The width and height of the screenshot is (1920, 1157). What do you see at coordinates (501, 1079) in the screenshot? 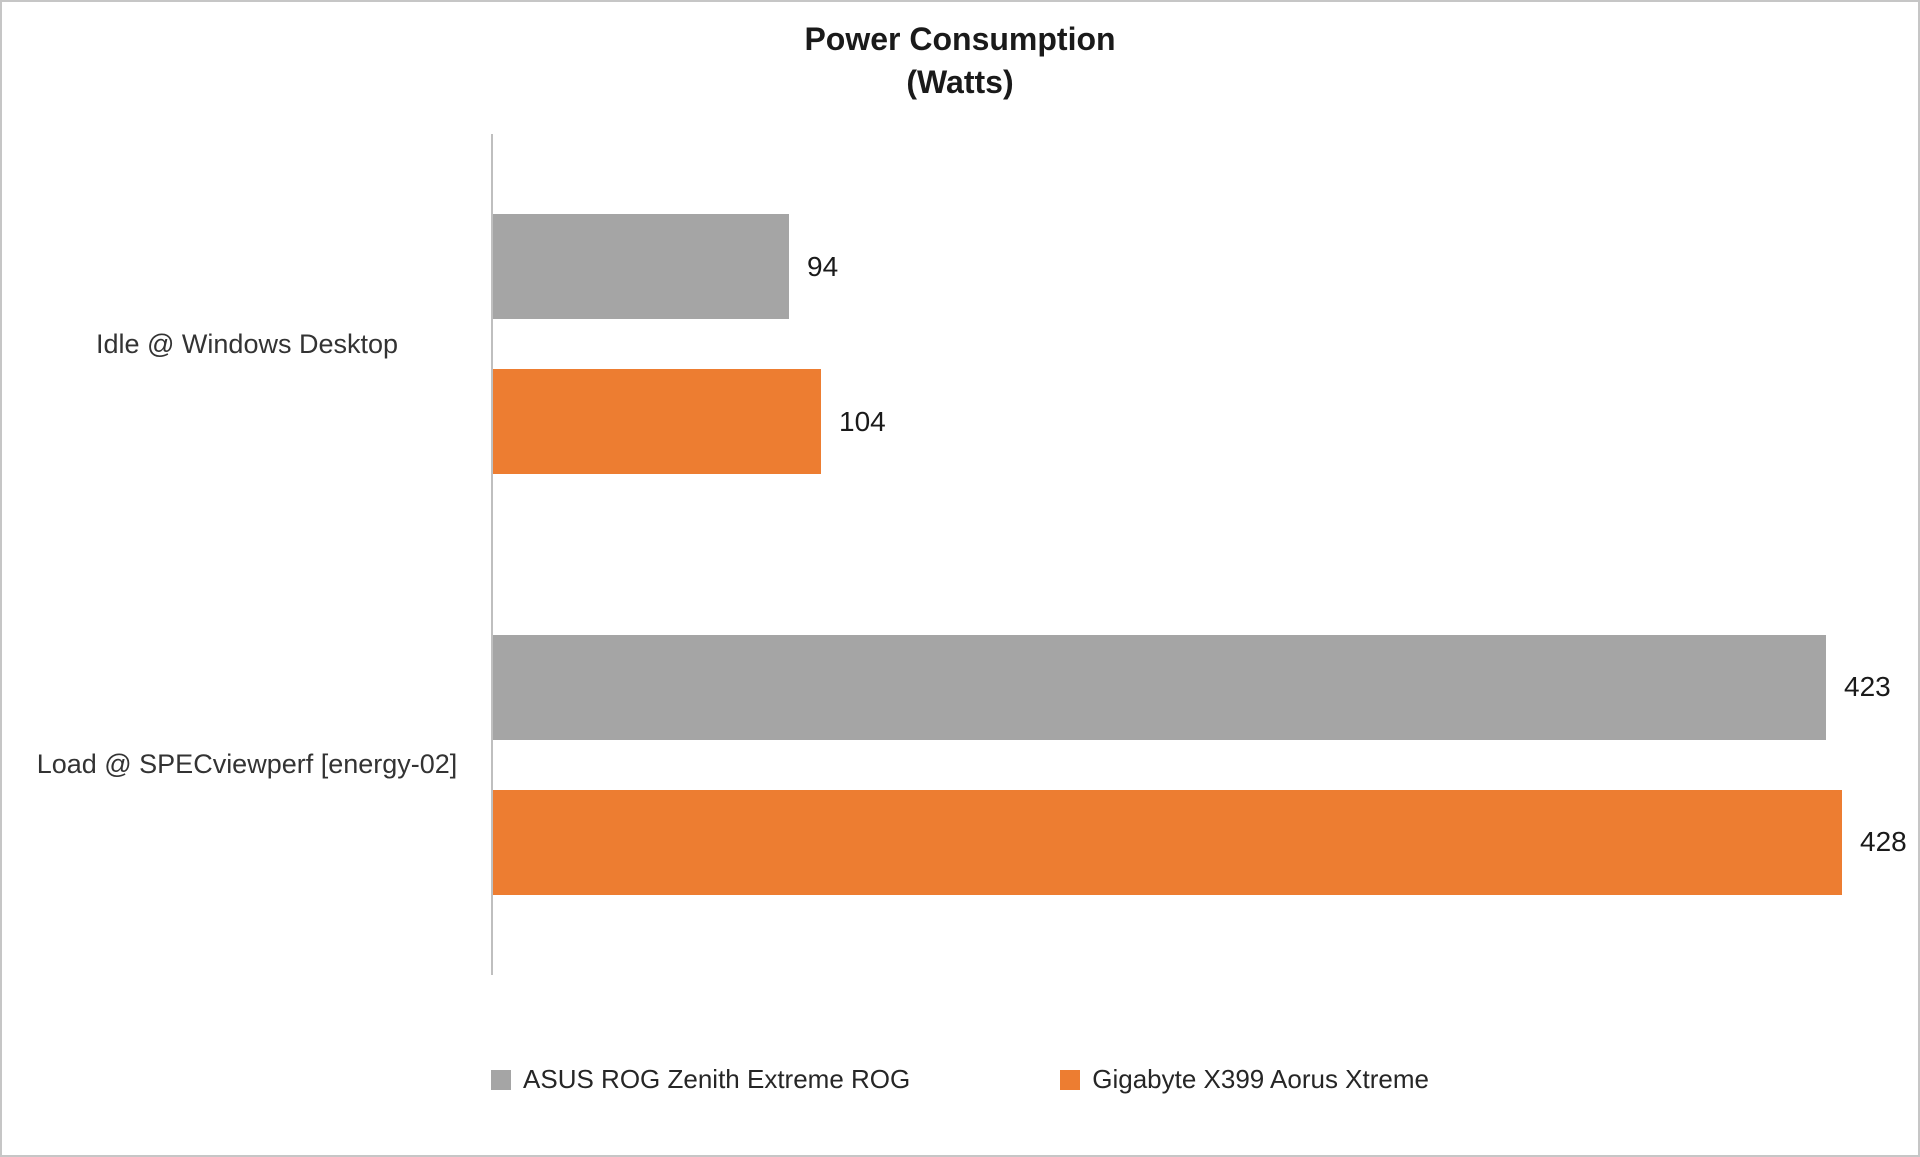
I see `legend-swatch-gray` at bounding box center [501, 1079].